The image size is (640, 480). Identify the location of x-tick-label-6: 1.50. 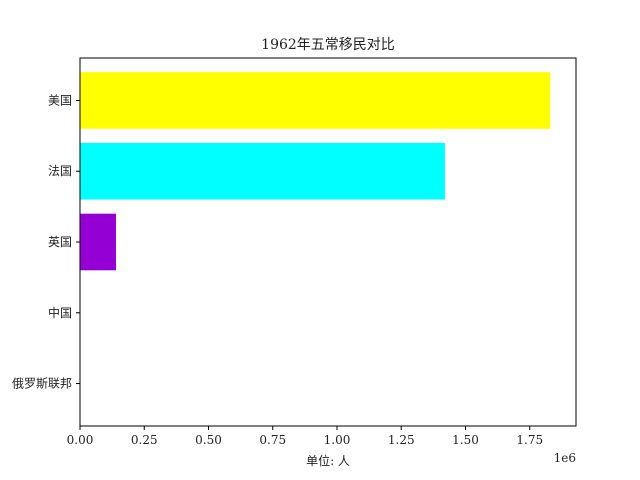
(465, 440).